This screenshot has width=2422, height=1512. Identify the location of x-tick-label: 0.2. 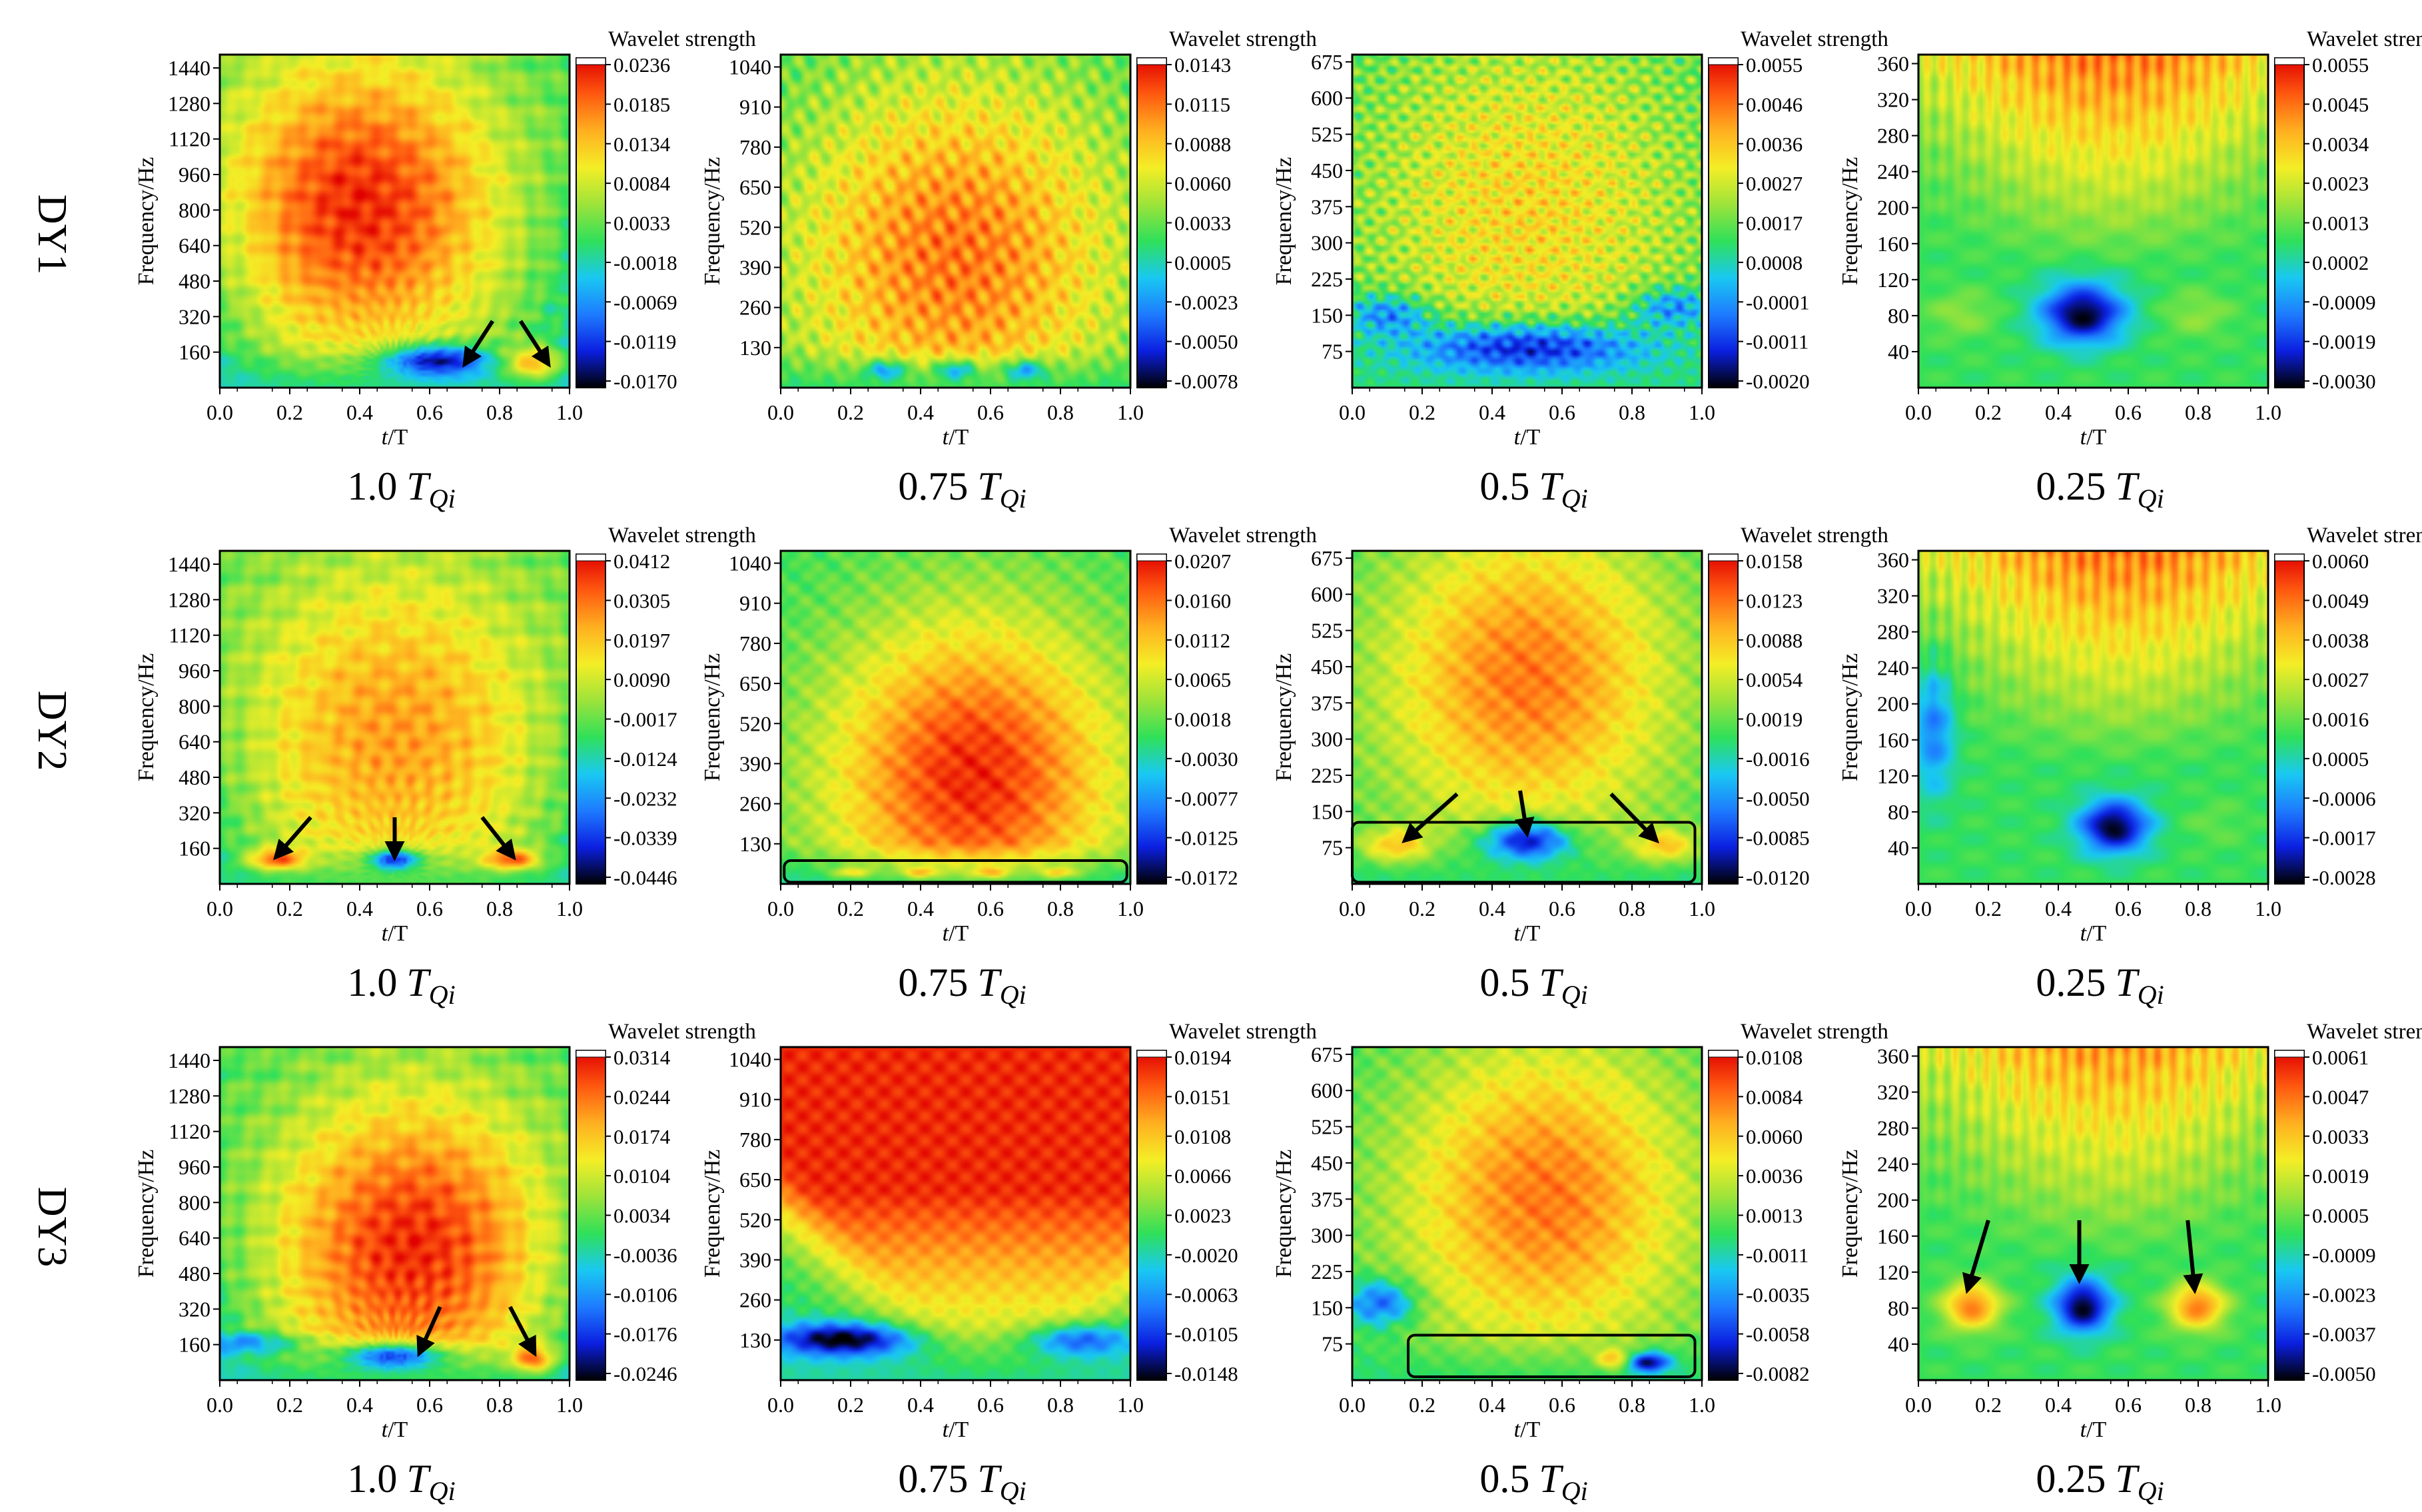
(289, 412).